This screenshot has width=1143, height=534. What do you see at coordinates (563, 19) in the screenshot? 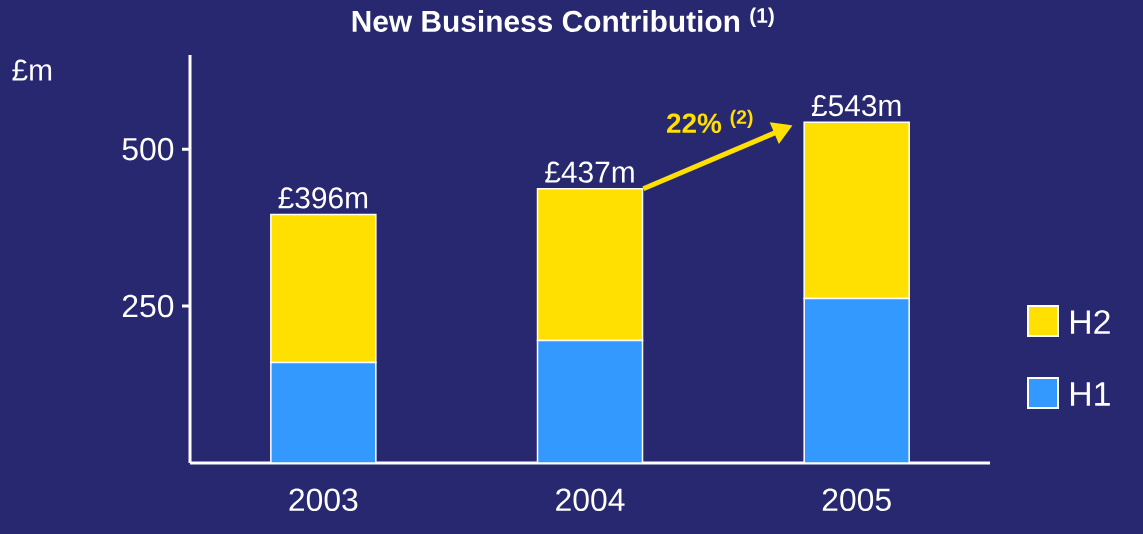
I see `chart-title: New Business Contribution $^{(1)}$` at bounding box center [563, 19].